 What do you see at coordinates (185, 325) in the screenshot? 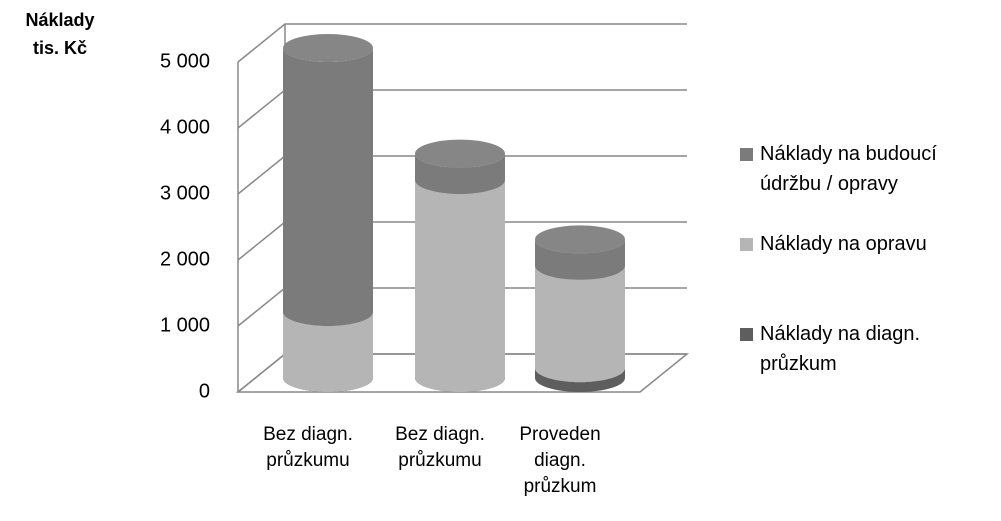
I see `y-tick-label: 1 000` at bounding box center [185, 325].